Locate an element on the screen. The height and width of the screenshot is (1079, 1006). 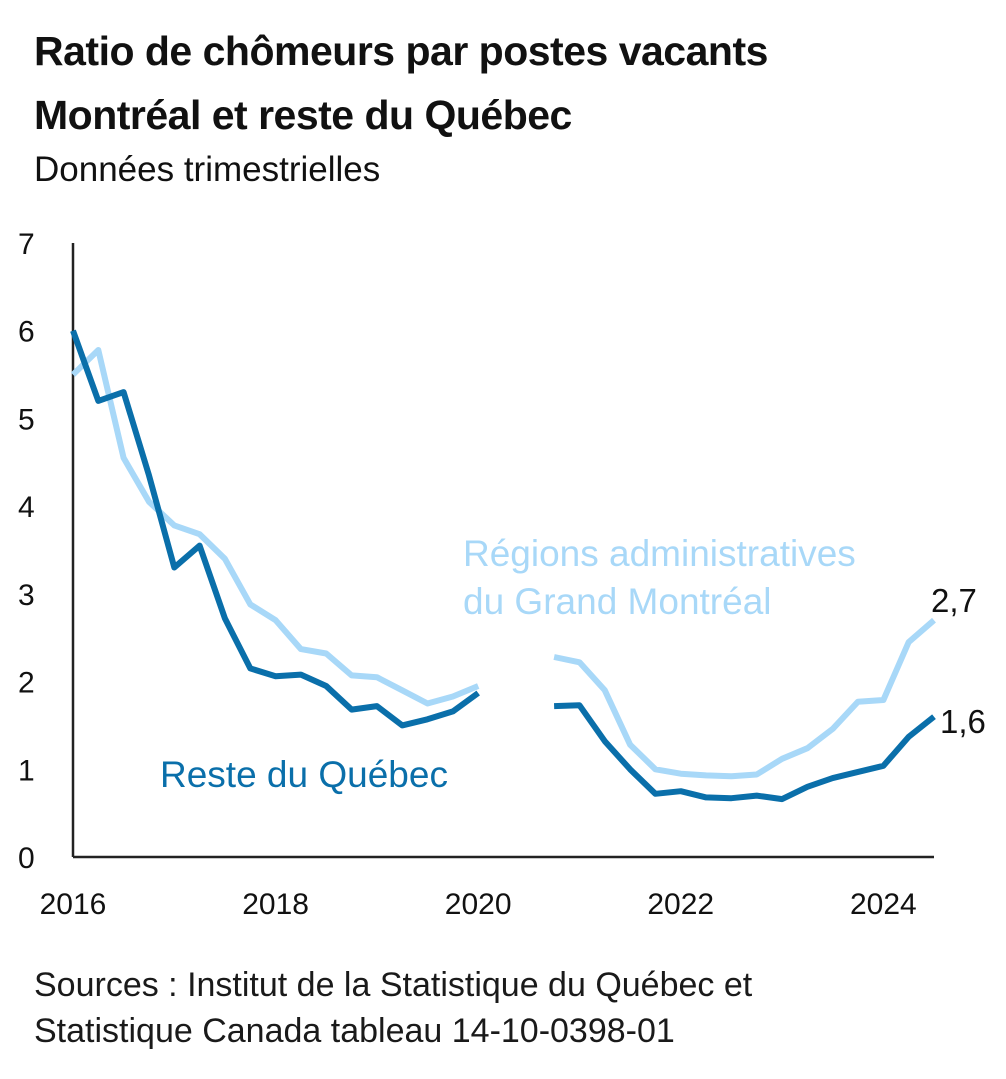
y-tick-label: 2 is located at coordinates (26, 683).